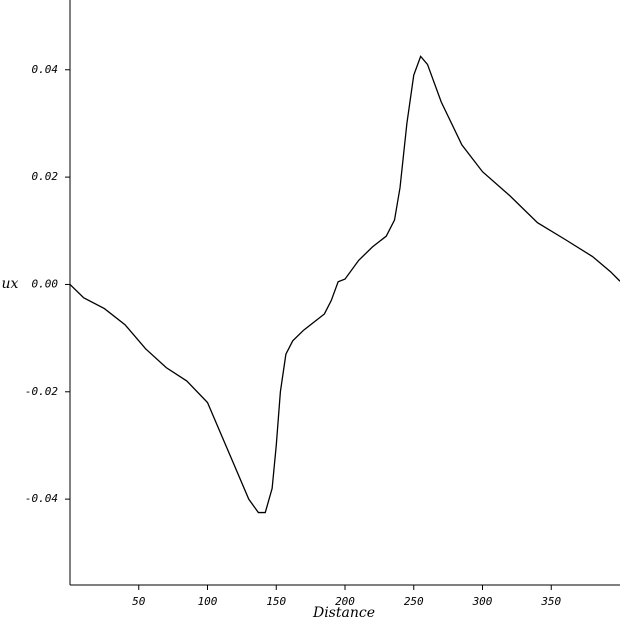 The width and height of the screenshot is (620, 619). What do you see at coordinates (41, 391) in the screenshot?
I see `y-tick-label: -0.02` at bounding box center [41, 391].